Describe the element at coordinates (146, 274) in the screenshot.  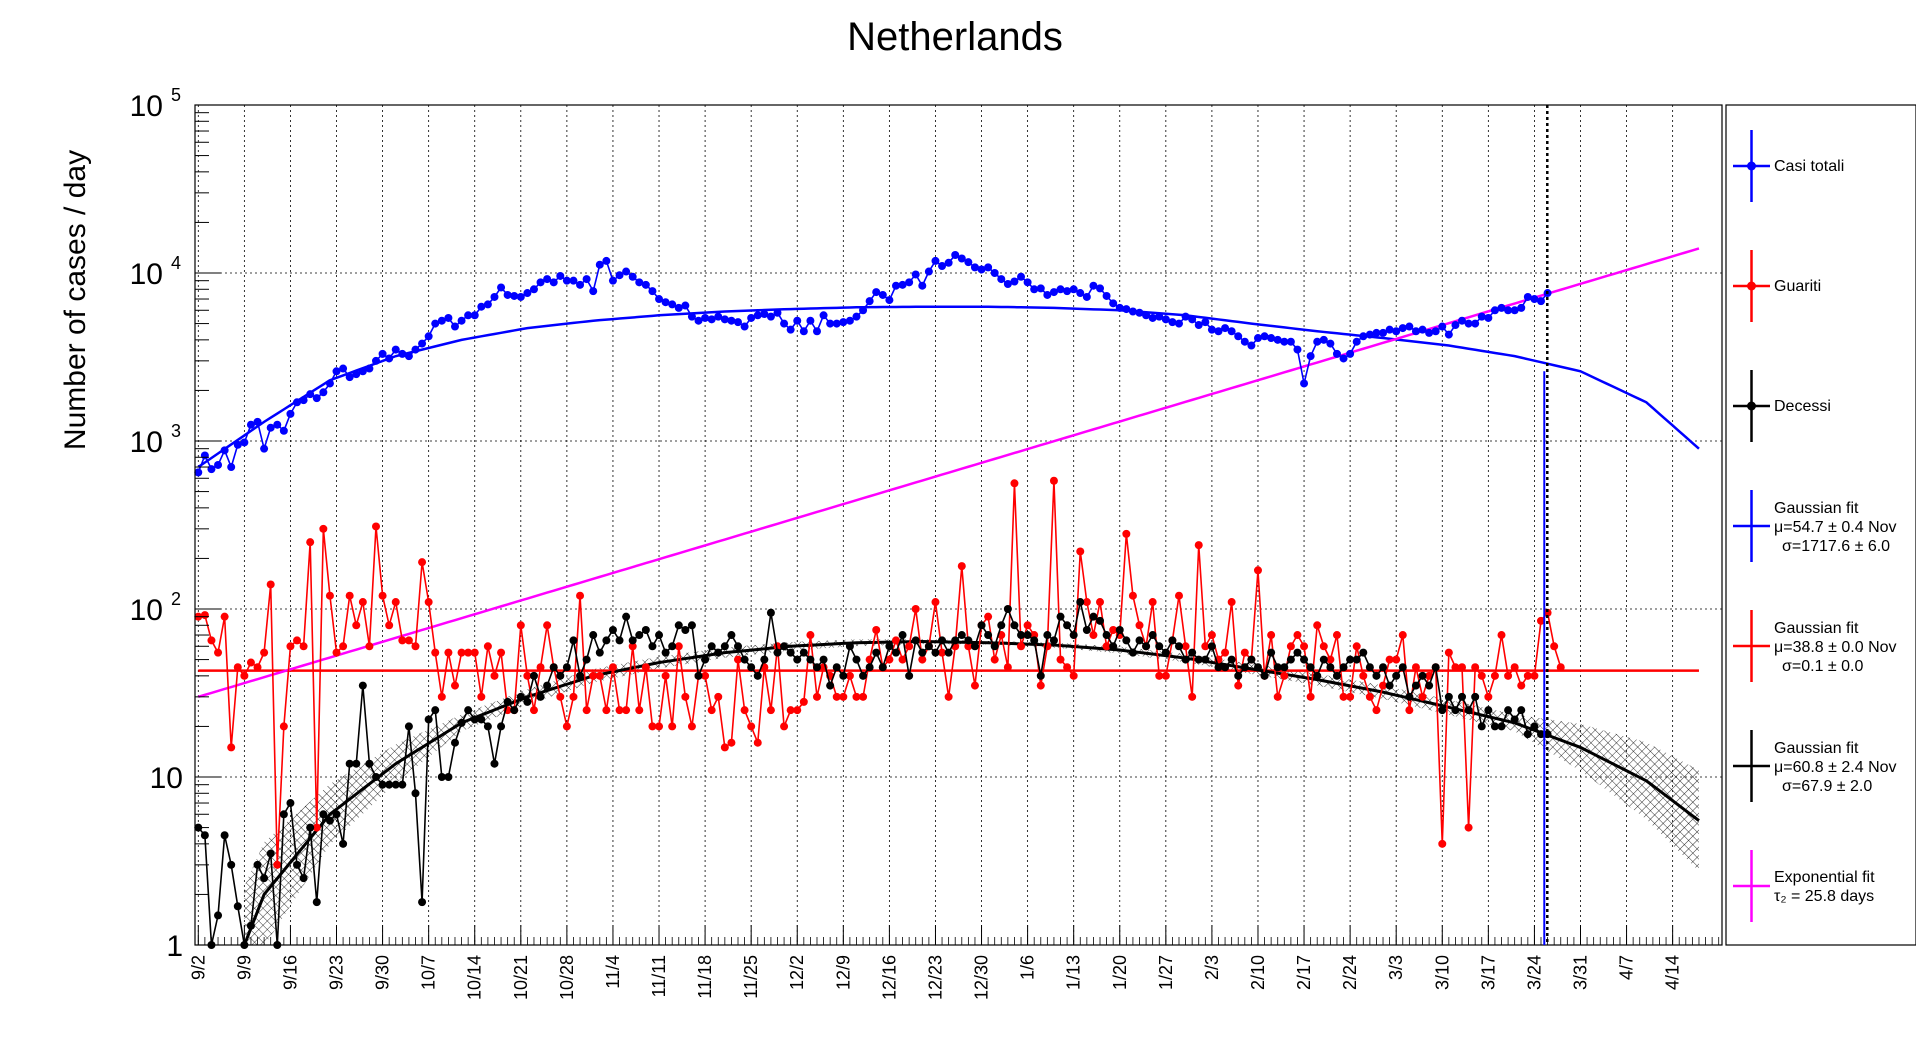
I see `y-tick-label: 10` at that location.